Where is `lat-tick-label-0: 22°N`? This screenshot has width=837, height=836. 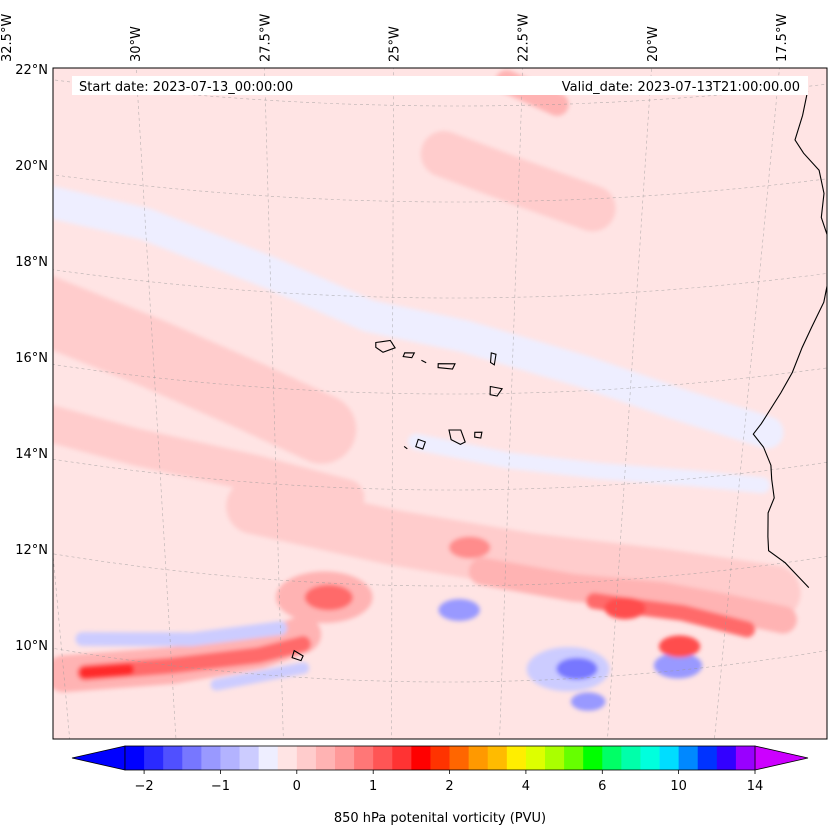
lat-tick-label-0: 22°N is located at coordinates (31, 70).